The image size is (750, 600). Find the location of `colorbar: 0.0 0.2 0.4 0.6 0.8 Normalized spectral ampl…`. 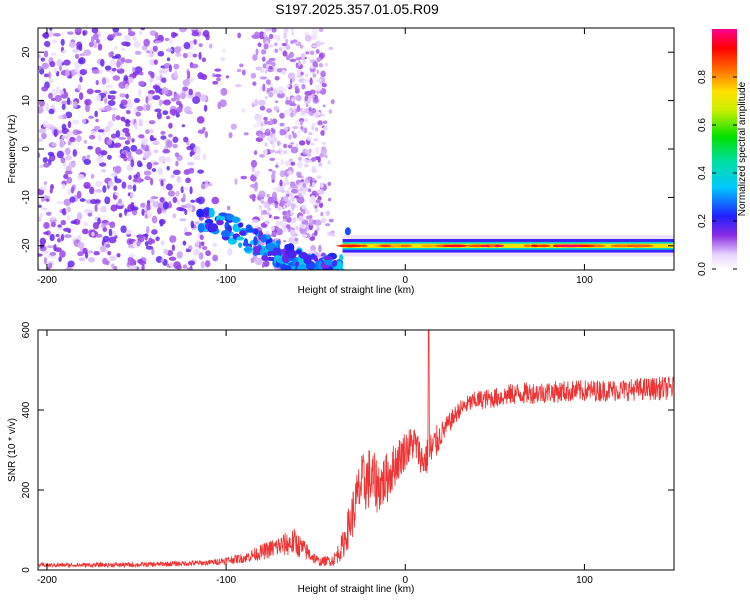

colorbar: 0.0 0.2 0.4 0.6 0.8 Normalized spectral ampl… is located at coordinates (722, 152).